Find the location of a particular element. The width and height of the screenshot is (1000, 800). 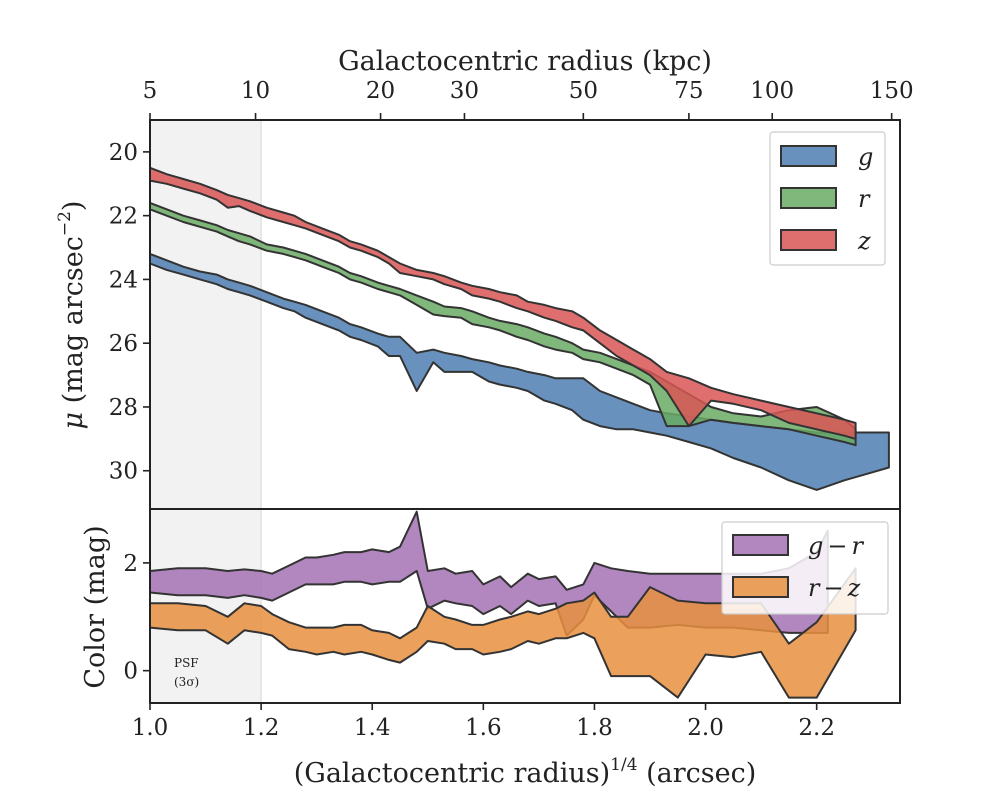

top-y-axis-title-symbol: μ is located at coordinates (73, 421).